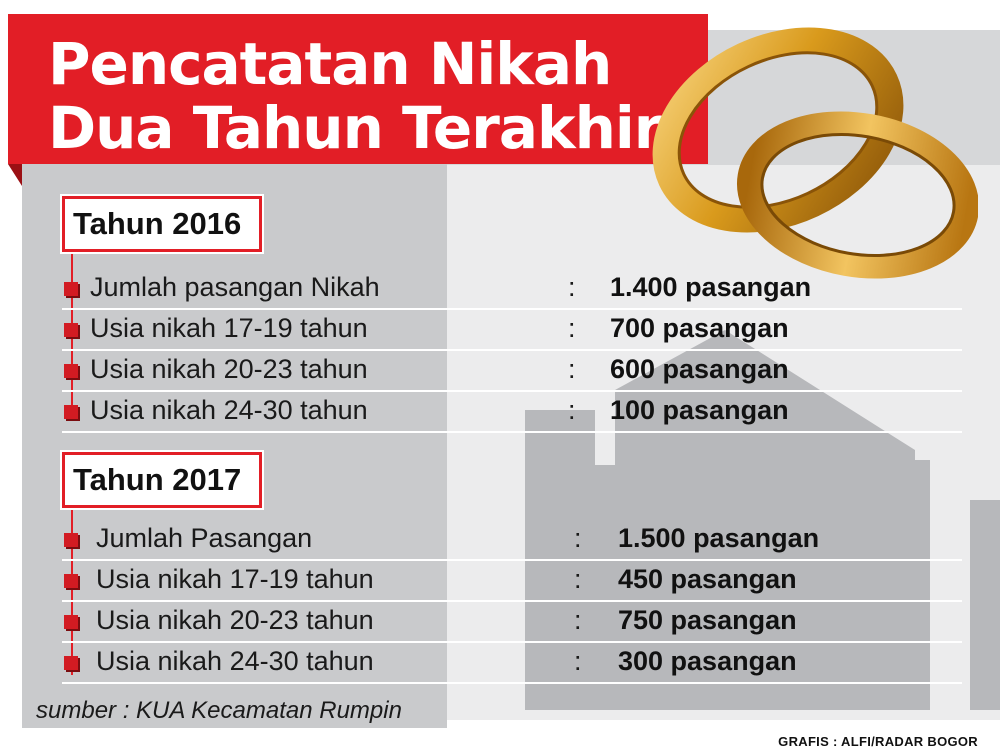 Image resolution: width=1000 pixels, height=751 pixels. What do you see at coordinates (699, 328) in the screenshot?
I see `row-value: 700 pasangan` at bounding box center [699, 328].